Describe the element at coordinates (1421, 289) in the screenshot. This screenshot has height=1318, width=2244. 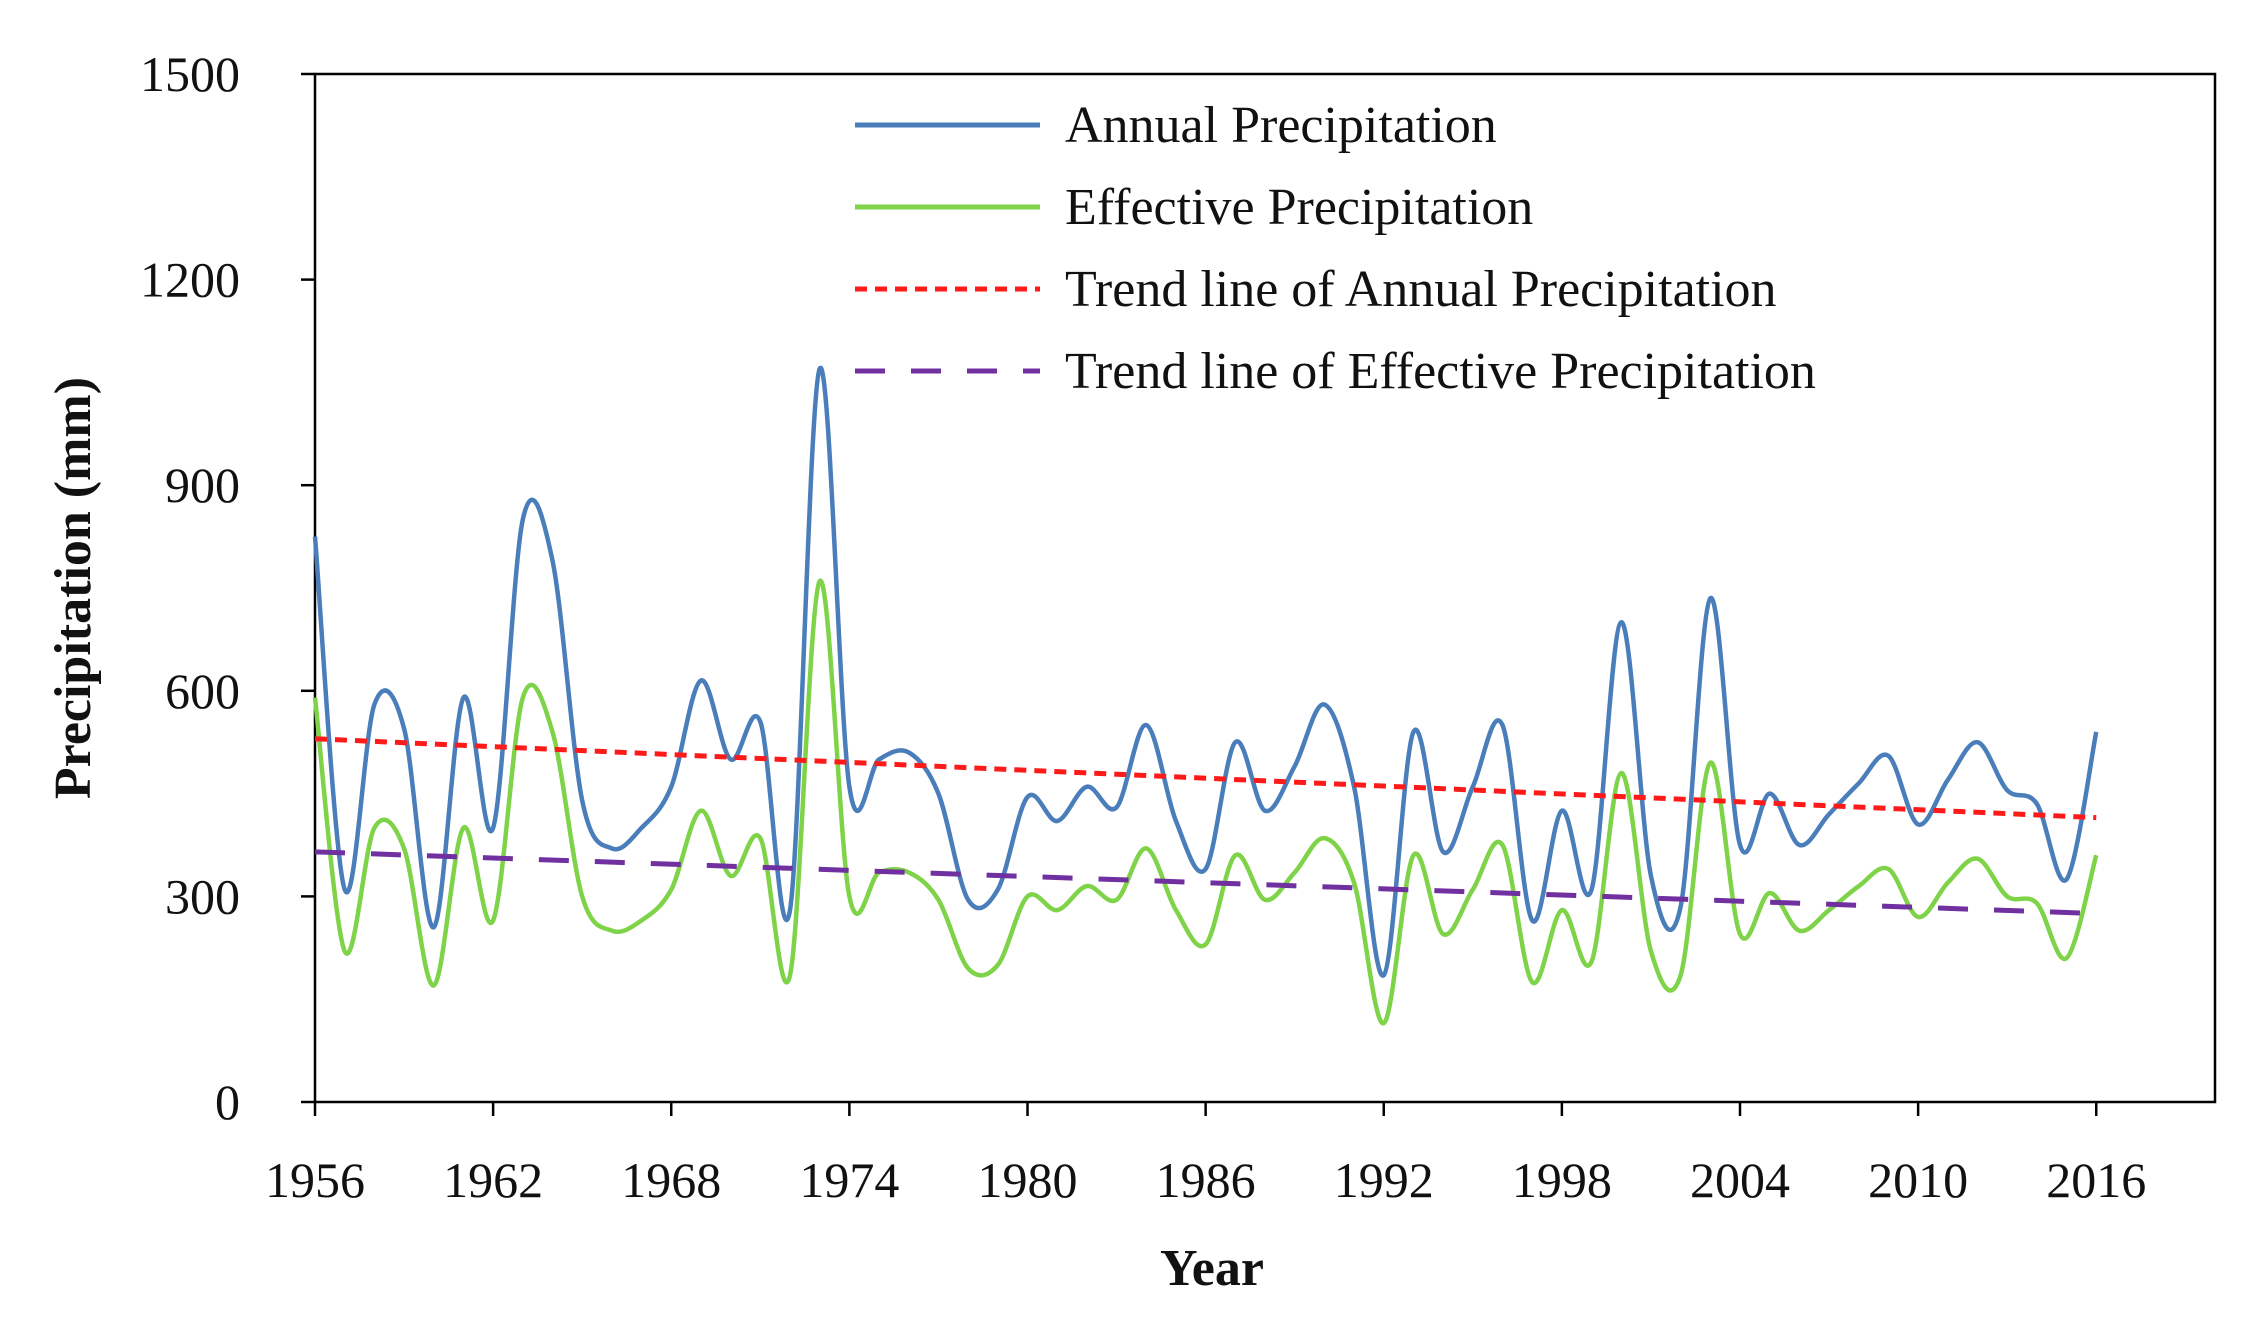
I see `legend-label: Trend line of Annual Precipitation` at that location.